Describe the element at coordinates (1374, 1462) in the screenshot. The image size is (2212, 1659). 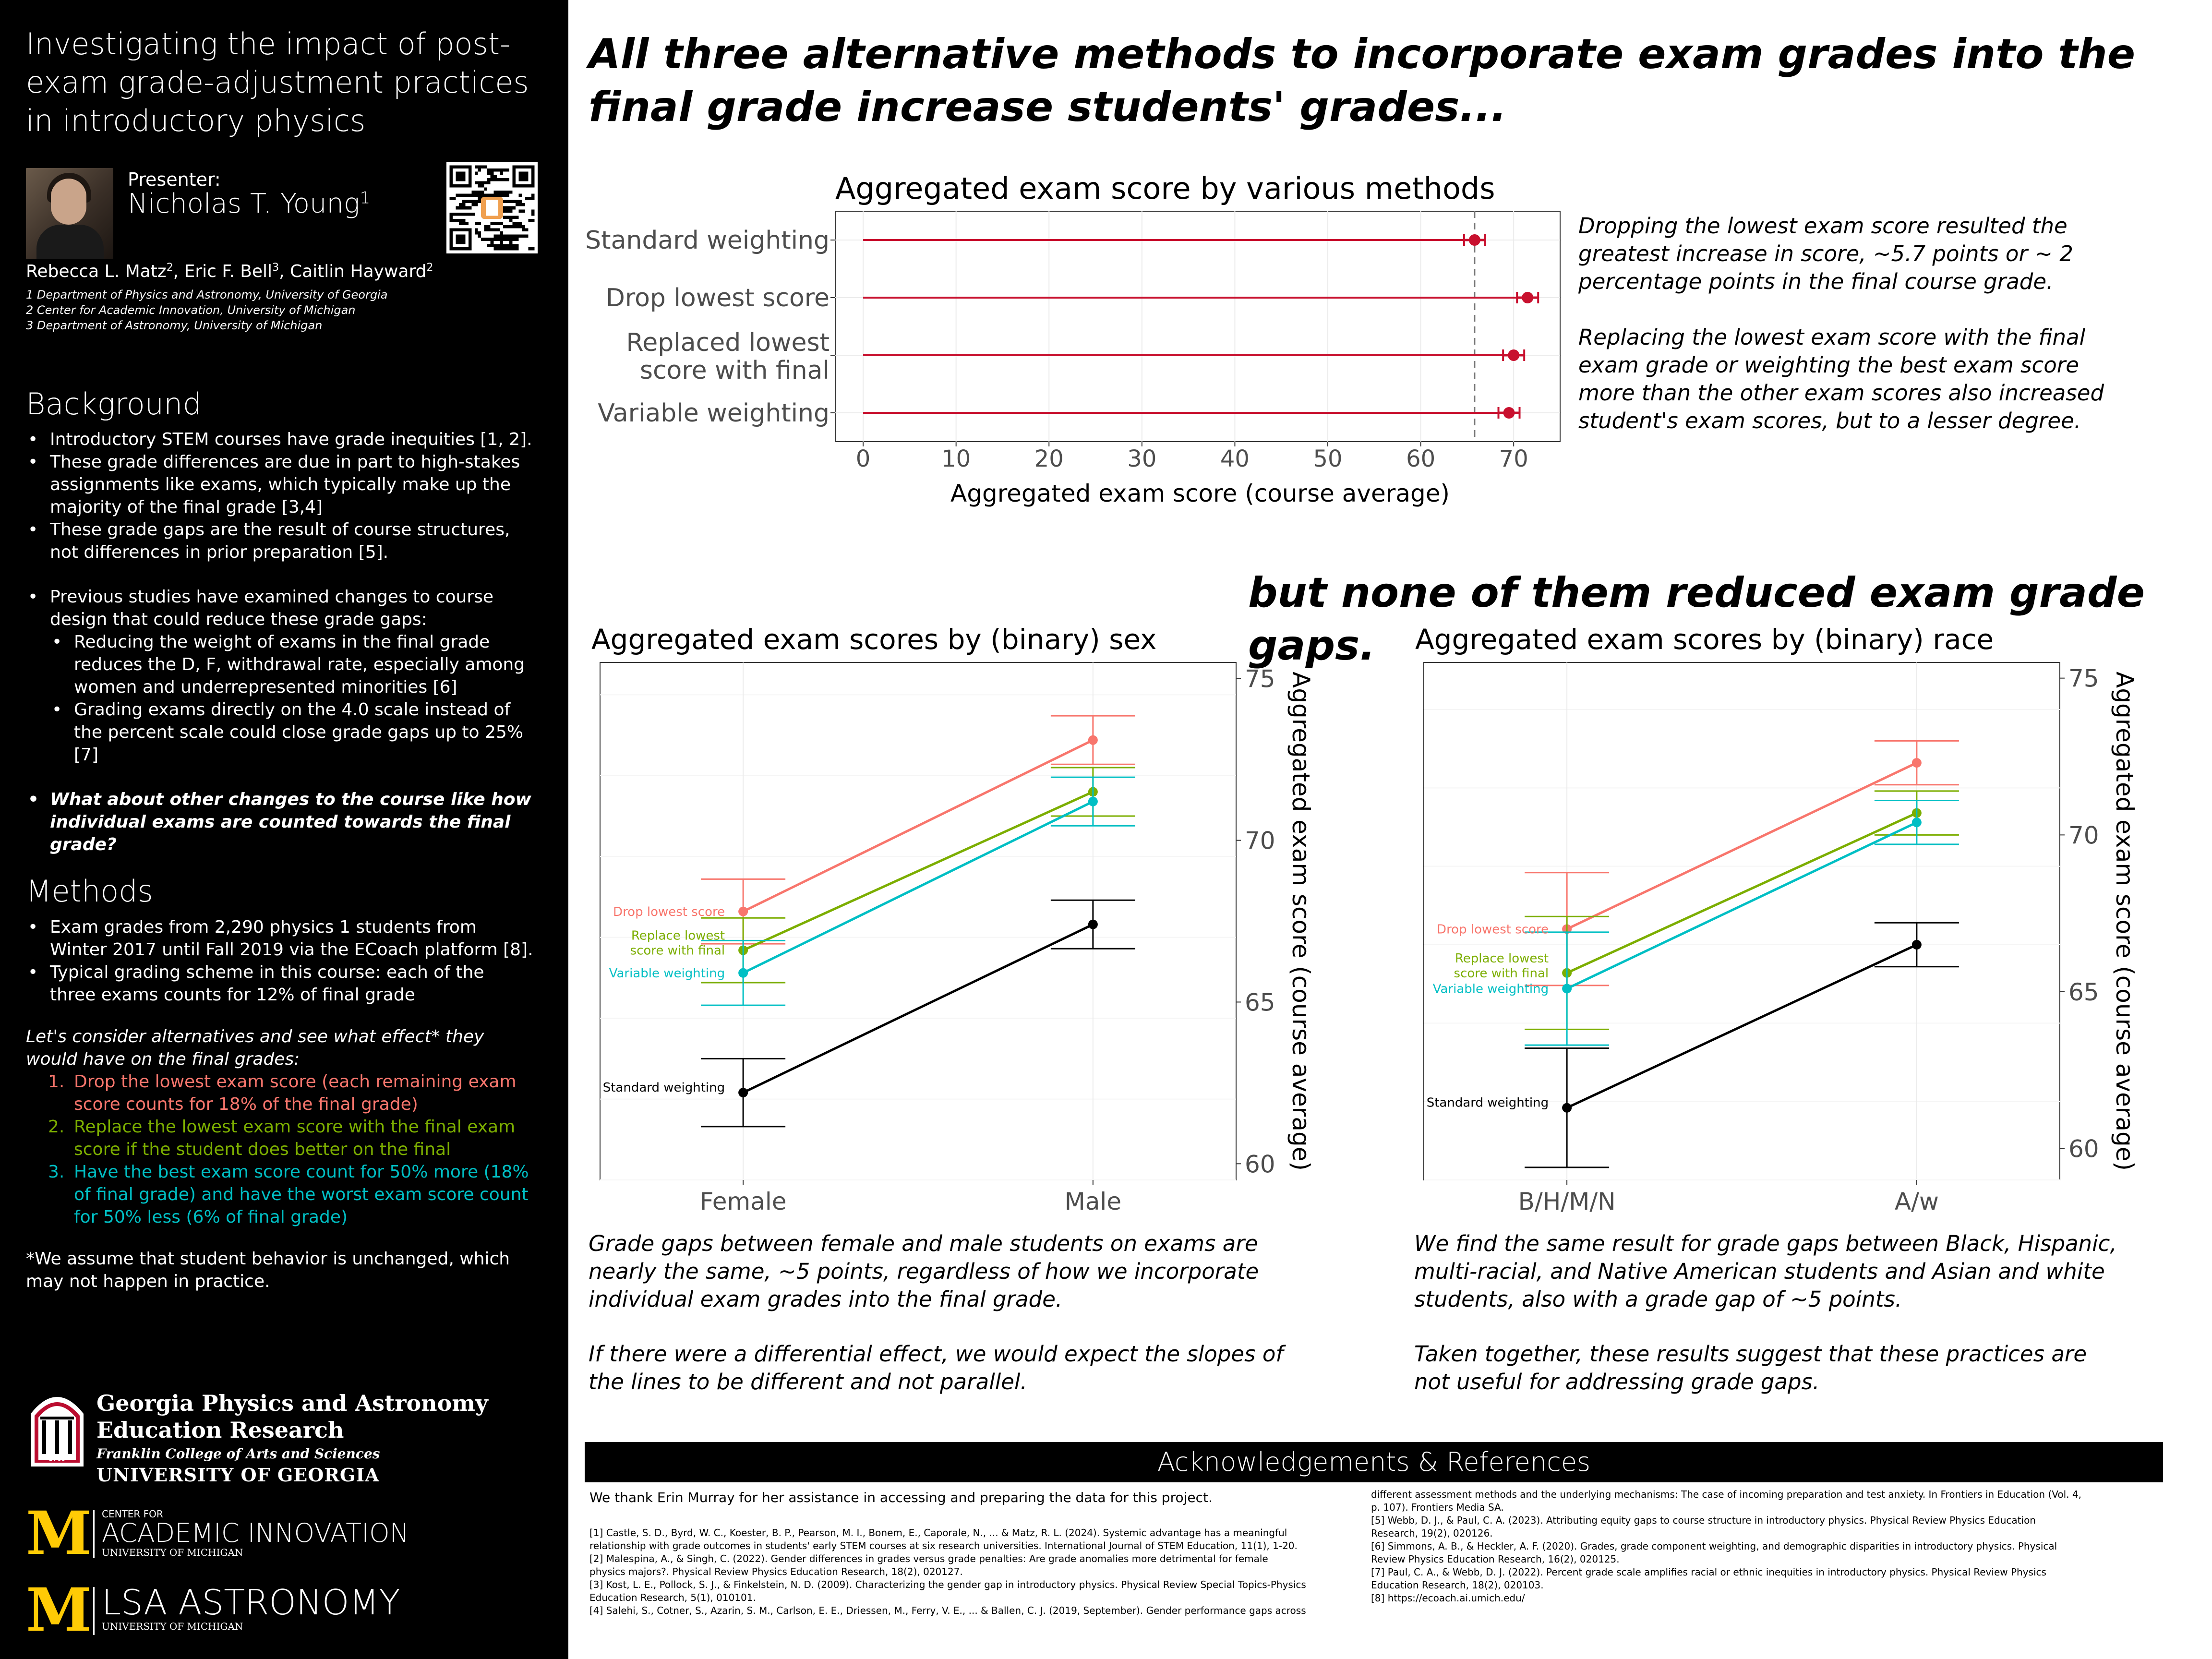
I see `acknowledgements-heading: Acknowledgements & References` at that location.